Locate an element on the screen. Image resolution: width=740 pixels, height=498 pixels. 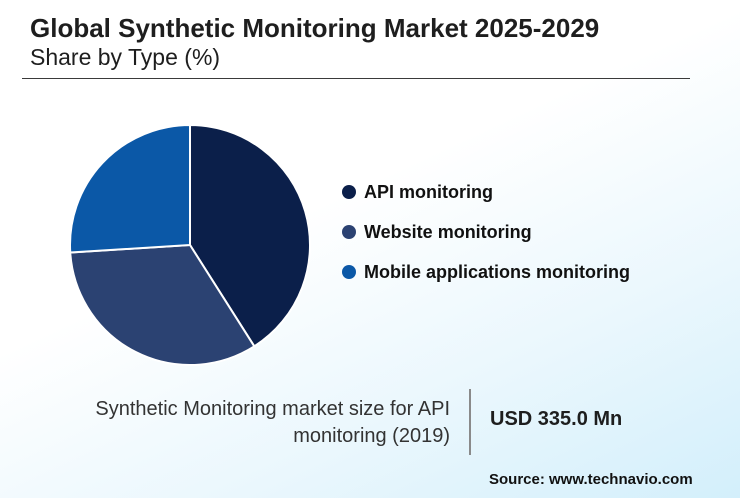
legend-label-website: Website monitoring is located at coordinates (448, 231).